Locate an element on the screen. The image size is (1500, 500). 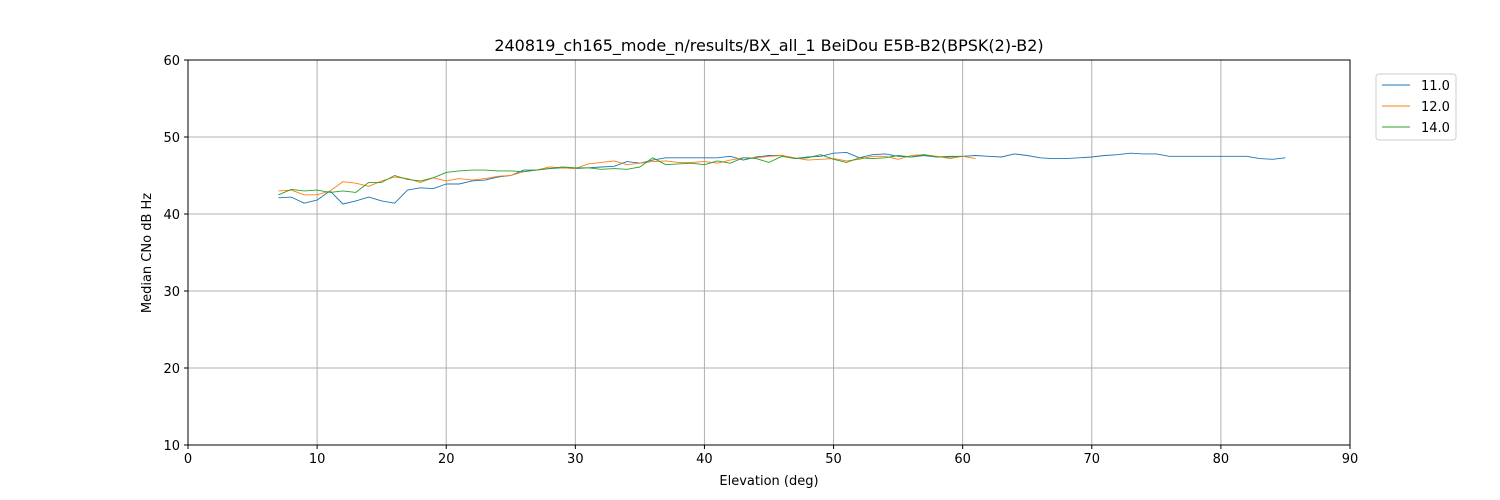
y-axis-title: Median CNo dB Hz is located at coordinates (147, 253).